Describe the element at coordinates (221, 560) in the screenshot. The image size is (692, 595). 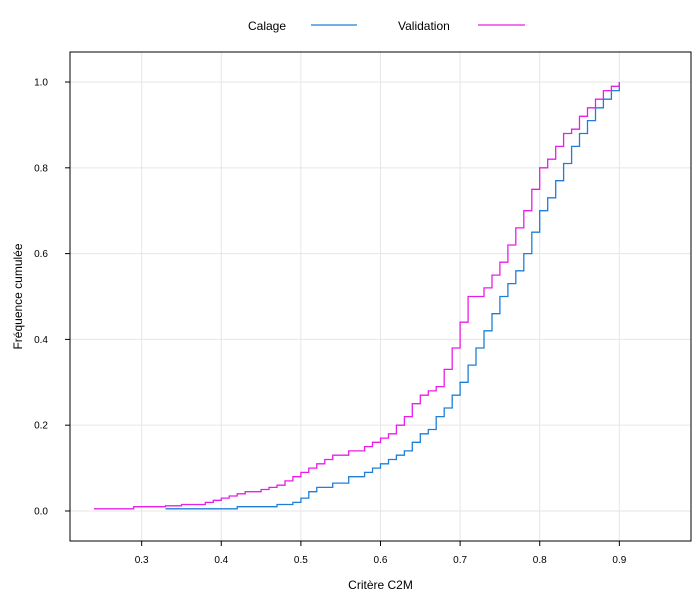
I see `x-tick-label: 0.4` at that location.